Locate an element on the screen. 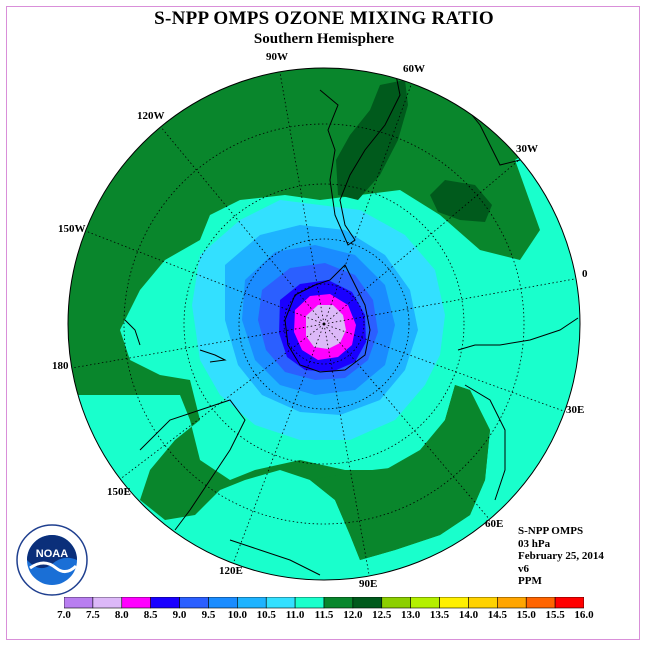  product-version: v6 is located at coordinates (523, 568).